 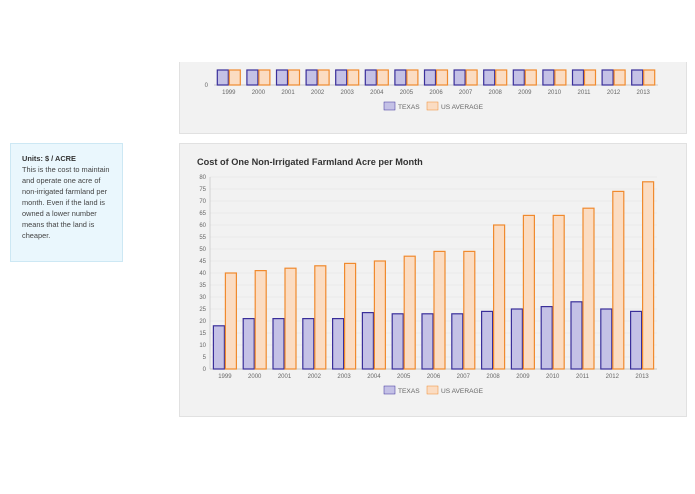 What do you see at coordinates (344, 377) in the screenshot?
I see `x-tick-label: 2003` at bounding box center [344, 377].